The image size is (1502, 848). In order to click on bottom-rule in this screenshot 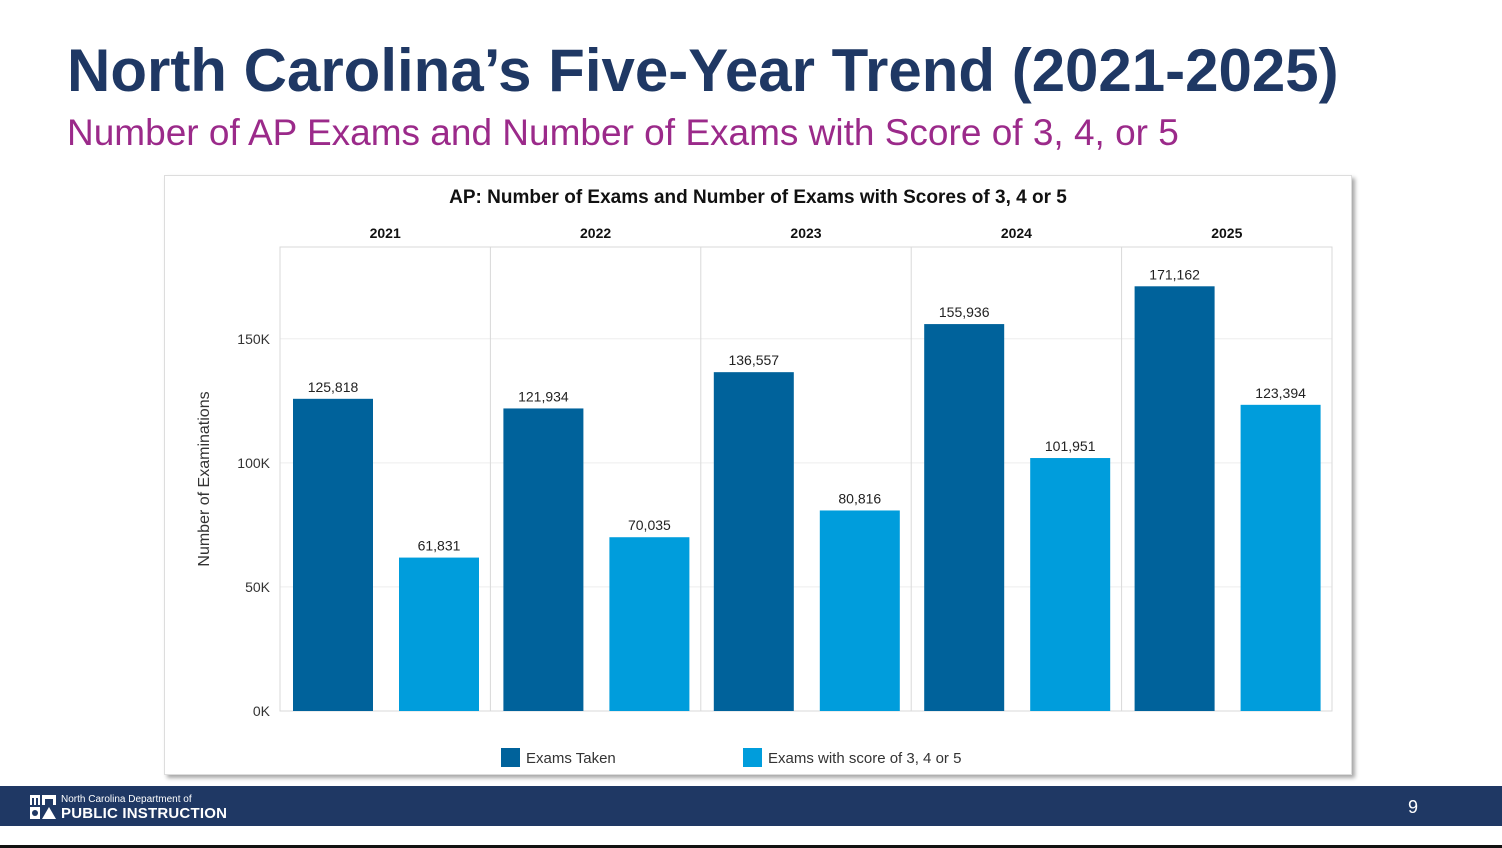, I will do `click(751, 846)`.